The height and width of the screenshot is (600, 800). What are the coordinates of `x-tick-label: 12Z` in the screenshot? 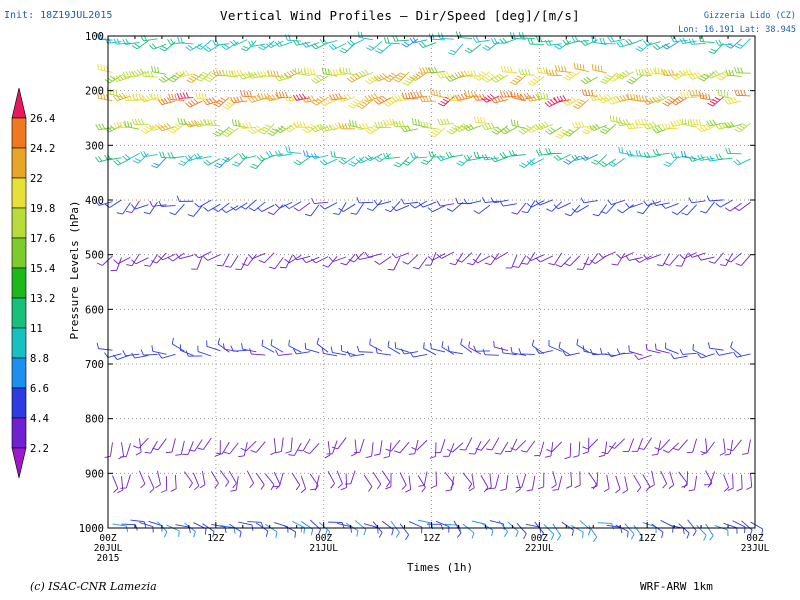 It's located at (647, 538).